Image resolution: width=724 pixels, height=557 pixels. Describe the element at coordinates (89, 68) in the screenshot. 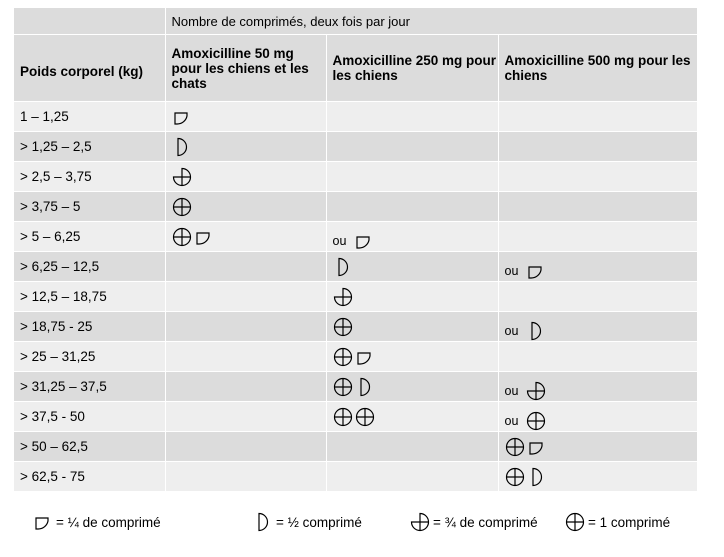

I see `header-weight: Poids corporel (kg)` at that location.